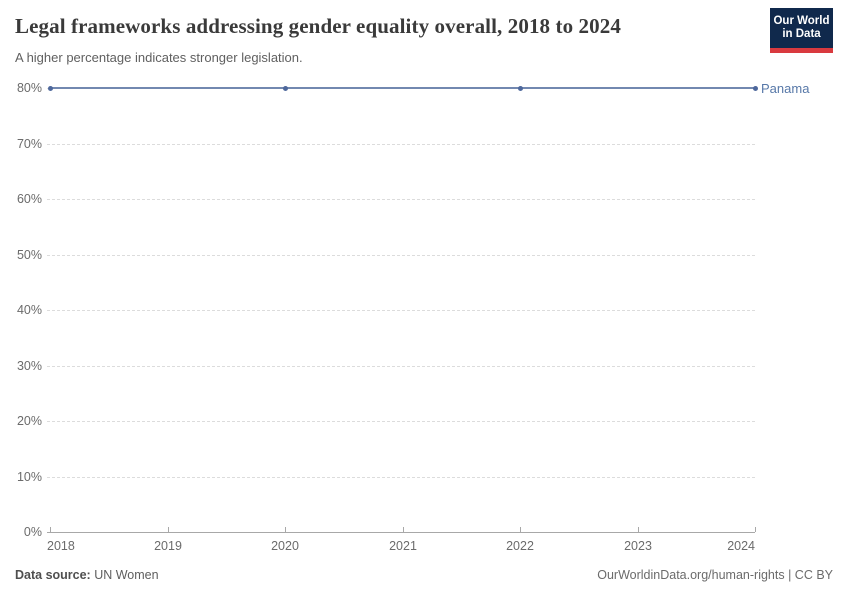  I want to click on x-tick-label: 2022, so click(520, 546).